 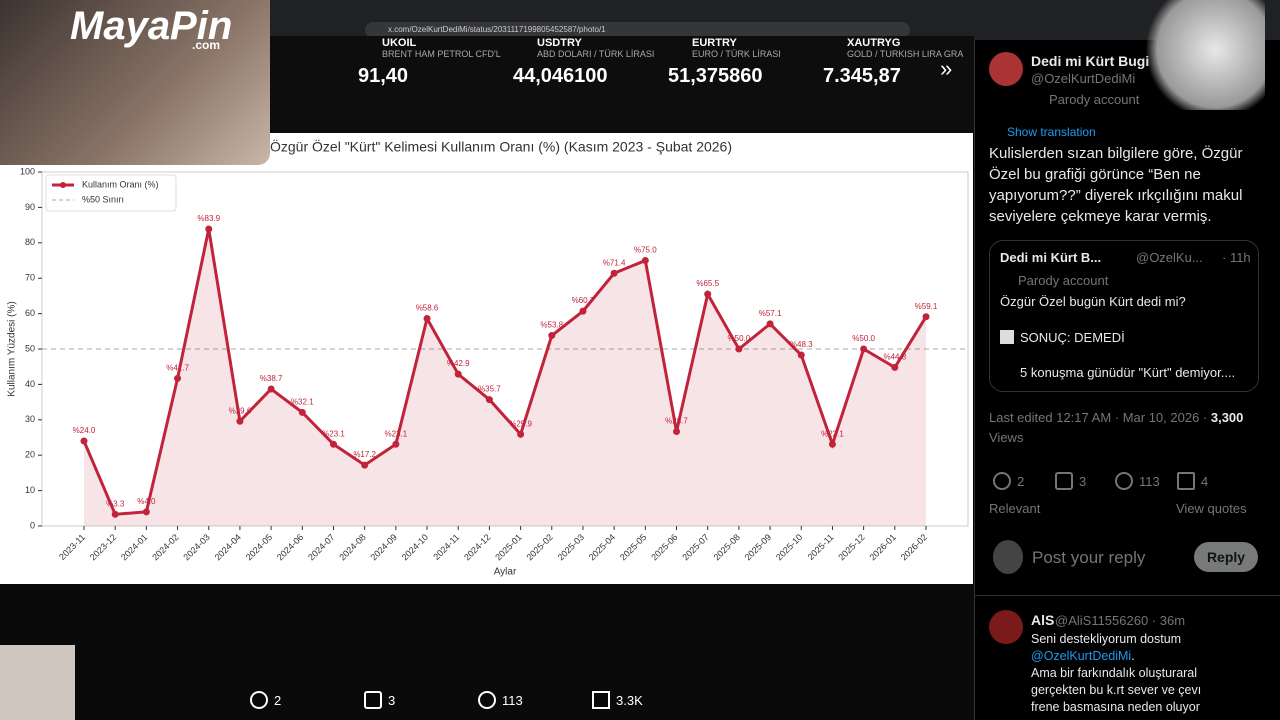 What do you see at coordinates (559, 43) in the screenshot?
I see `ticker-symbol: USDTRY` at bounding box center [559, 43].